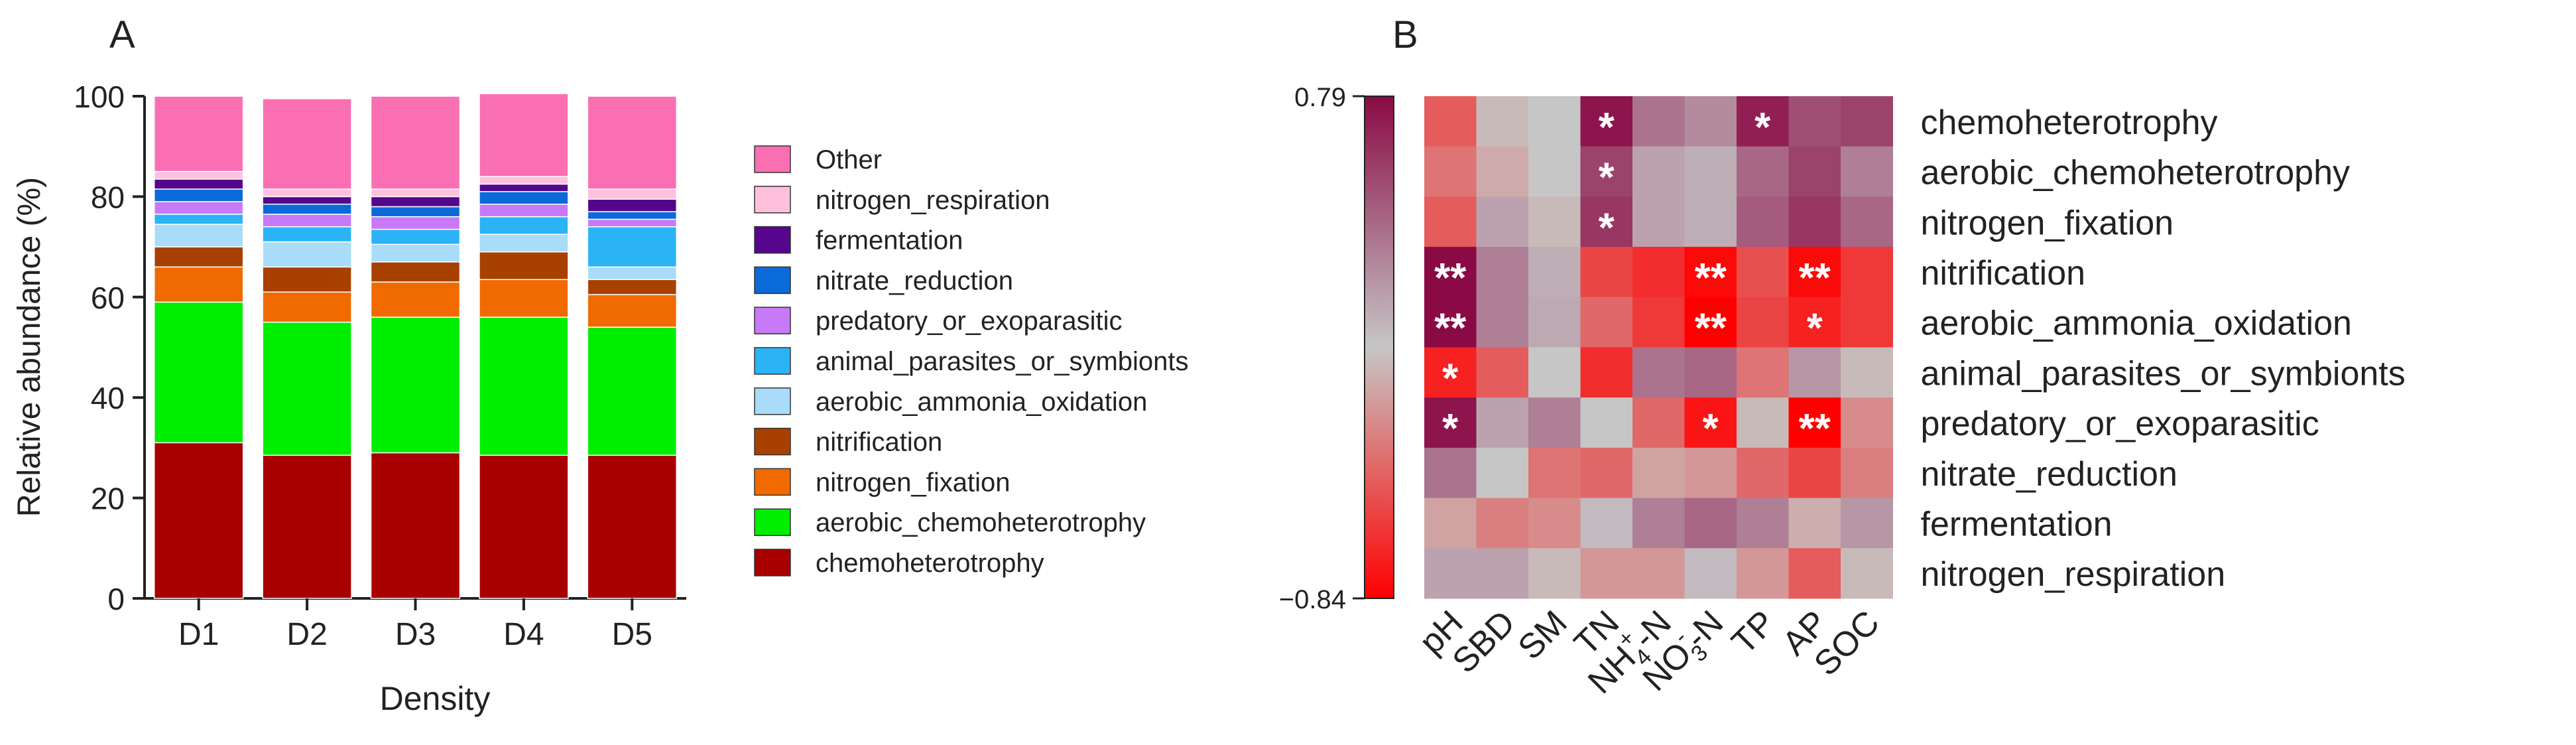 This screenshot has height=745, width=2576. What do you see at coordinates (306, 634) in the screenshot?
I see `x-tick-label: D2` at bounding box center [306, 634].